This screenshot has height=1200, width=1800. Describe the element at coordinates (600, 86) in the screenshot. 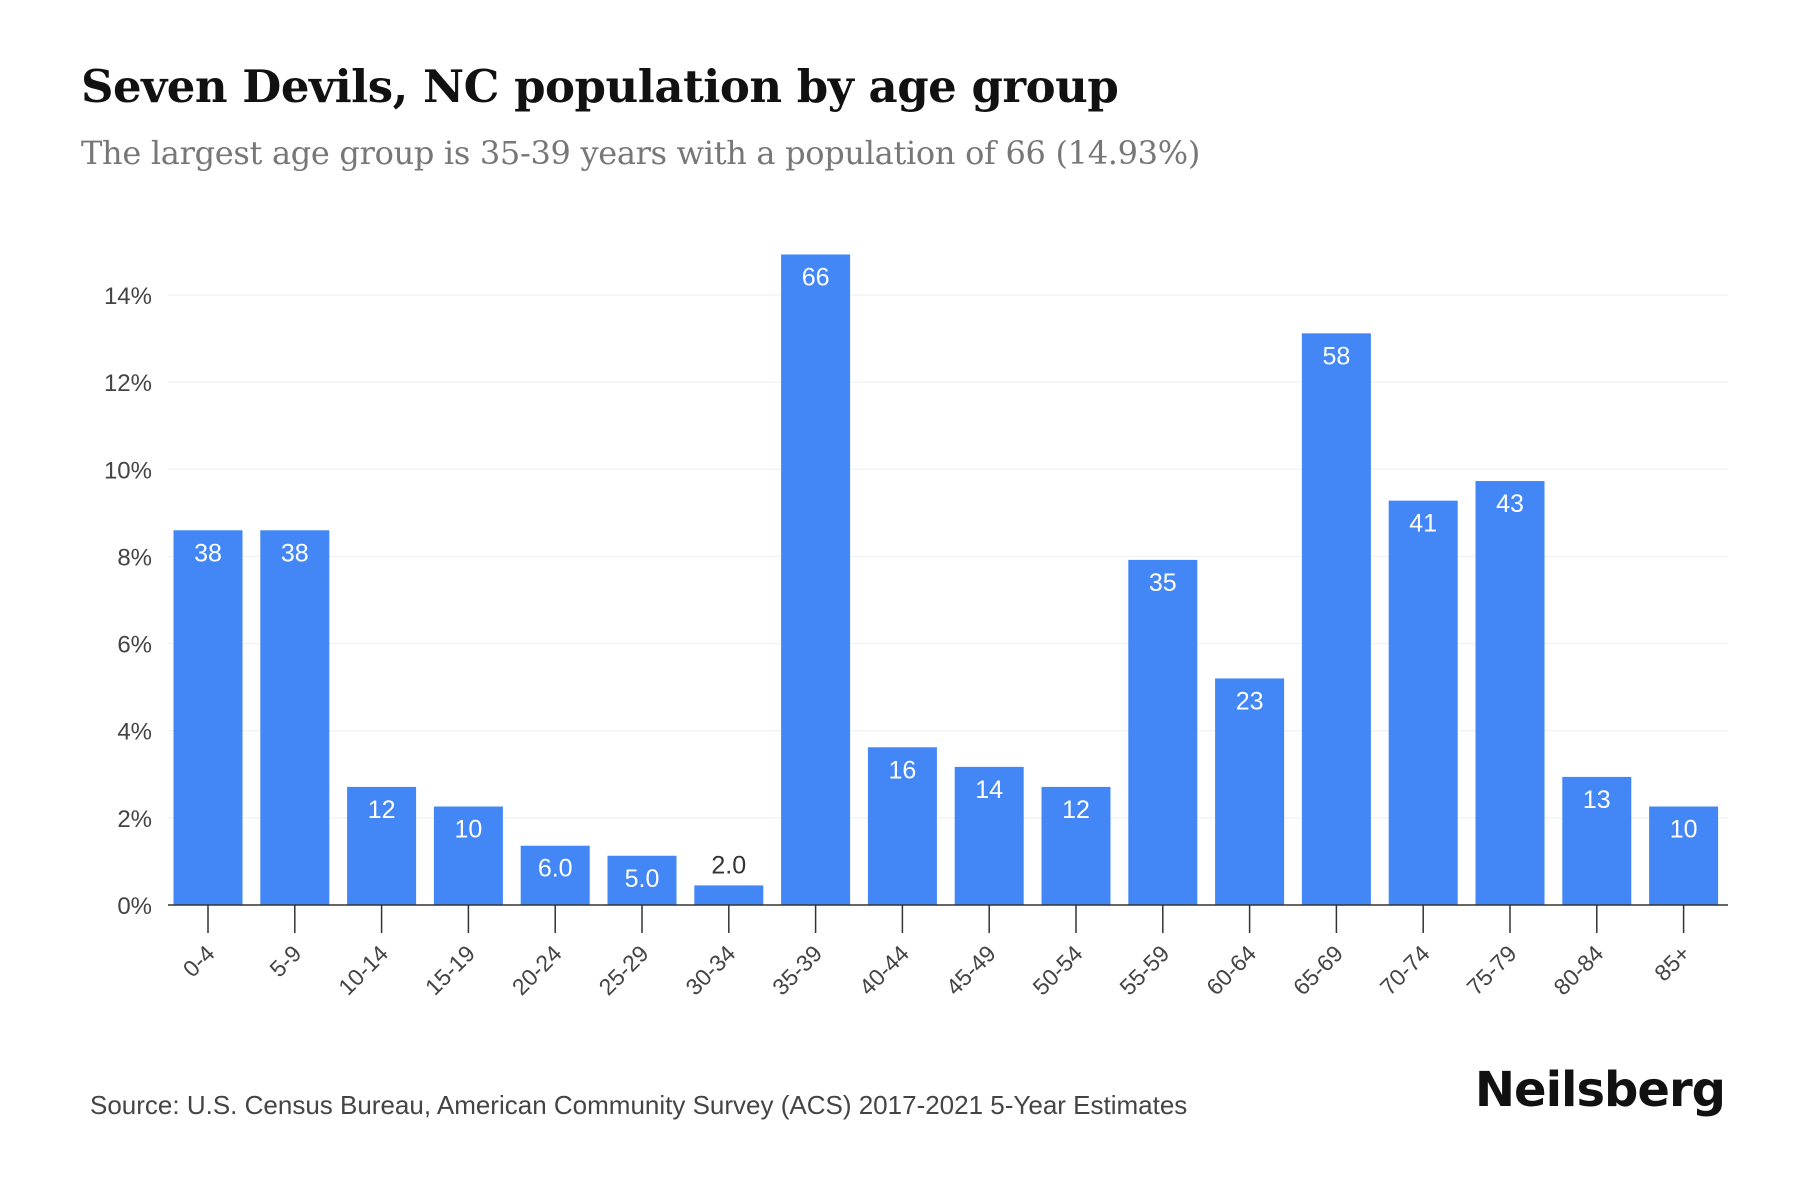

I see `chart-title: Seven Devils, NC population by age group` at that location.